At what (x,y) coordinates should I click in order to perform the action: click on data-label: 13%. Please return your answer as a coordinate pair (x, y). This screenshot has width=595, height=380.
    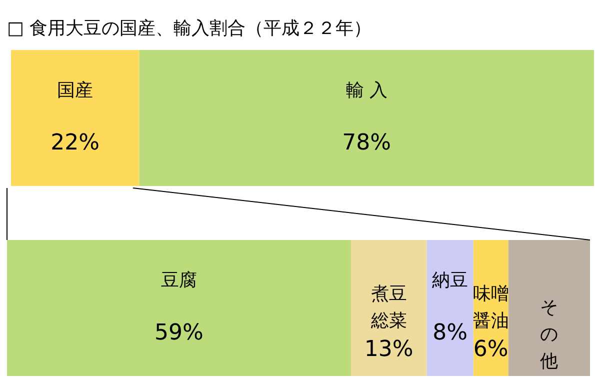
    Looking at the image, I should click on (389, 349).